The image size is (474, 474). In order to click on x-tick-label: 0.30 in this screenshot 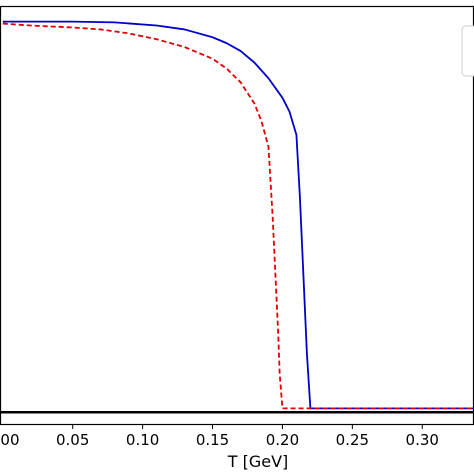, I will do `click(422, 440)`.